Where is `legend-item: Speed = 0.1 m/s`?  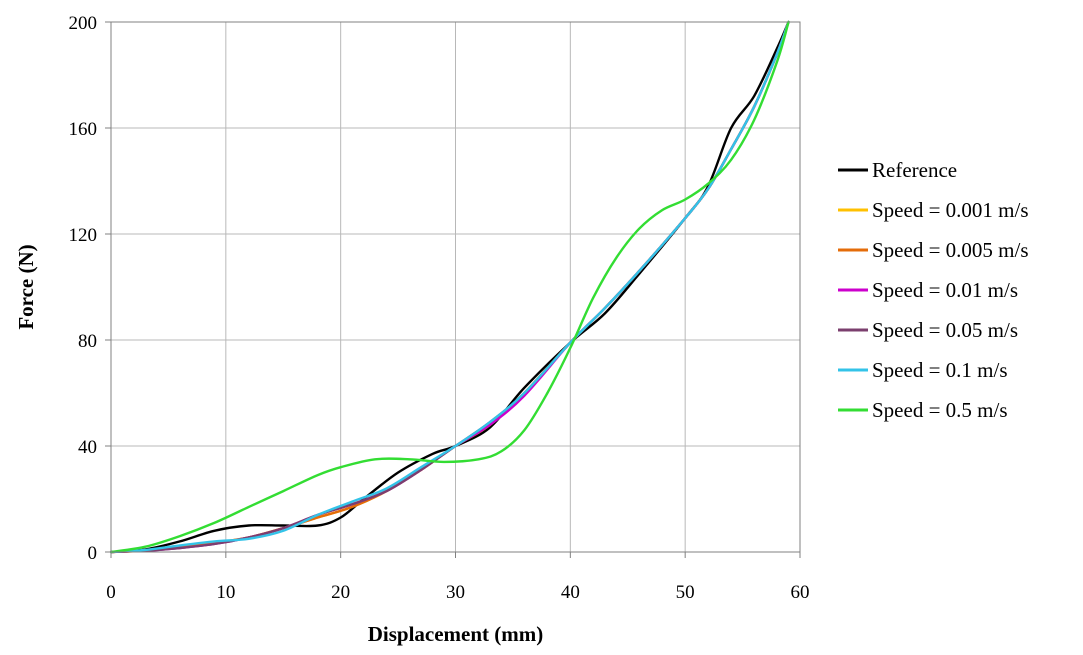
legend-item: Speed = 0.1 m/s is located at coordinates (923, 370).